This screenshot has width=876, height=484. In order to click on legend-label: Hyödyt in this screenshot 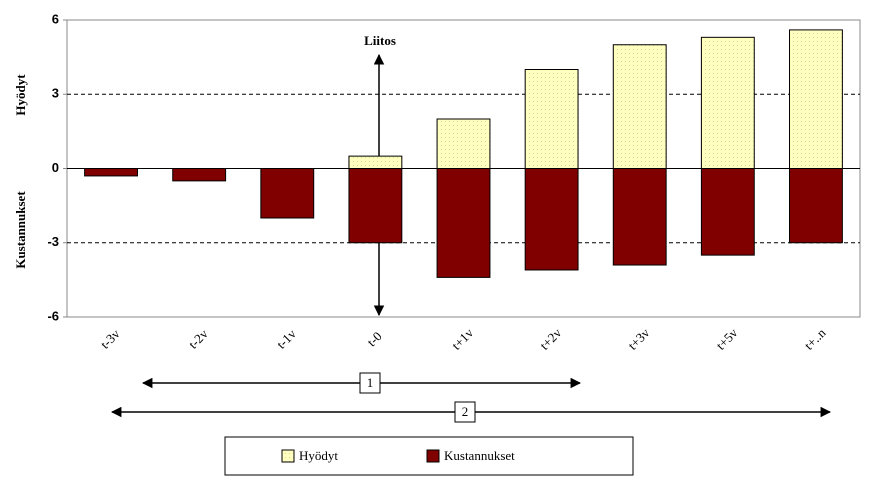, I will do `click(318, 455)`.